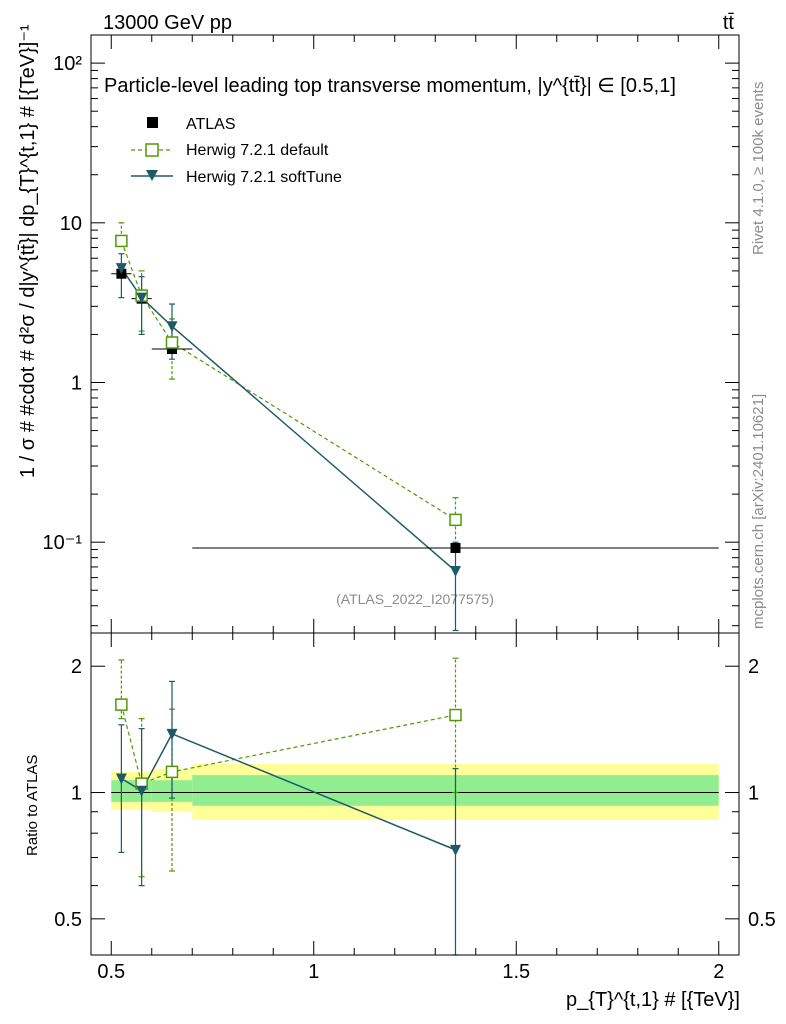 The image size is (786, 1024). Describe the element at coordinates (288, 380) in the screenshot. I see `main-line-default` at that location.